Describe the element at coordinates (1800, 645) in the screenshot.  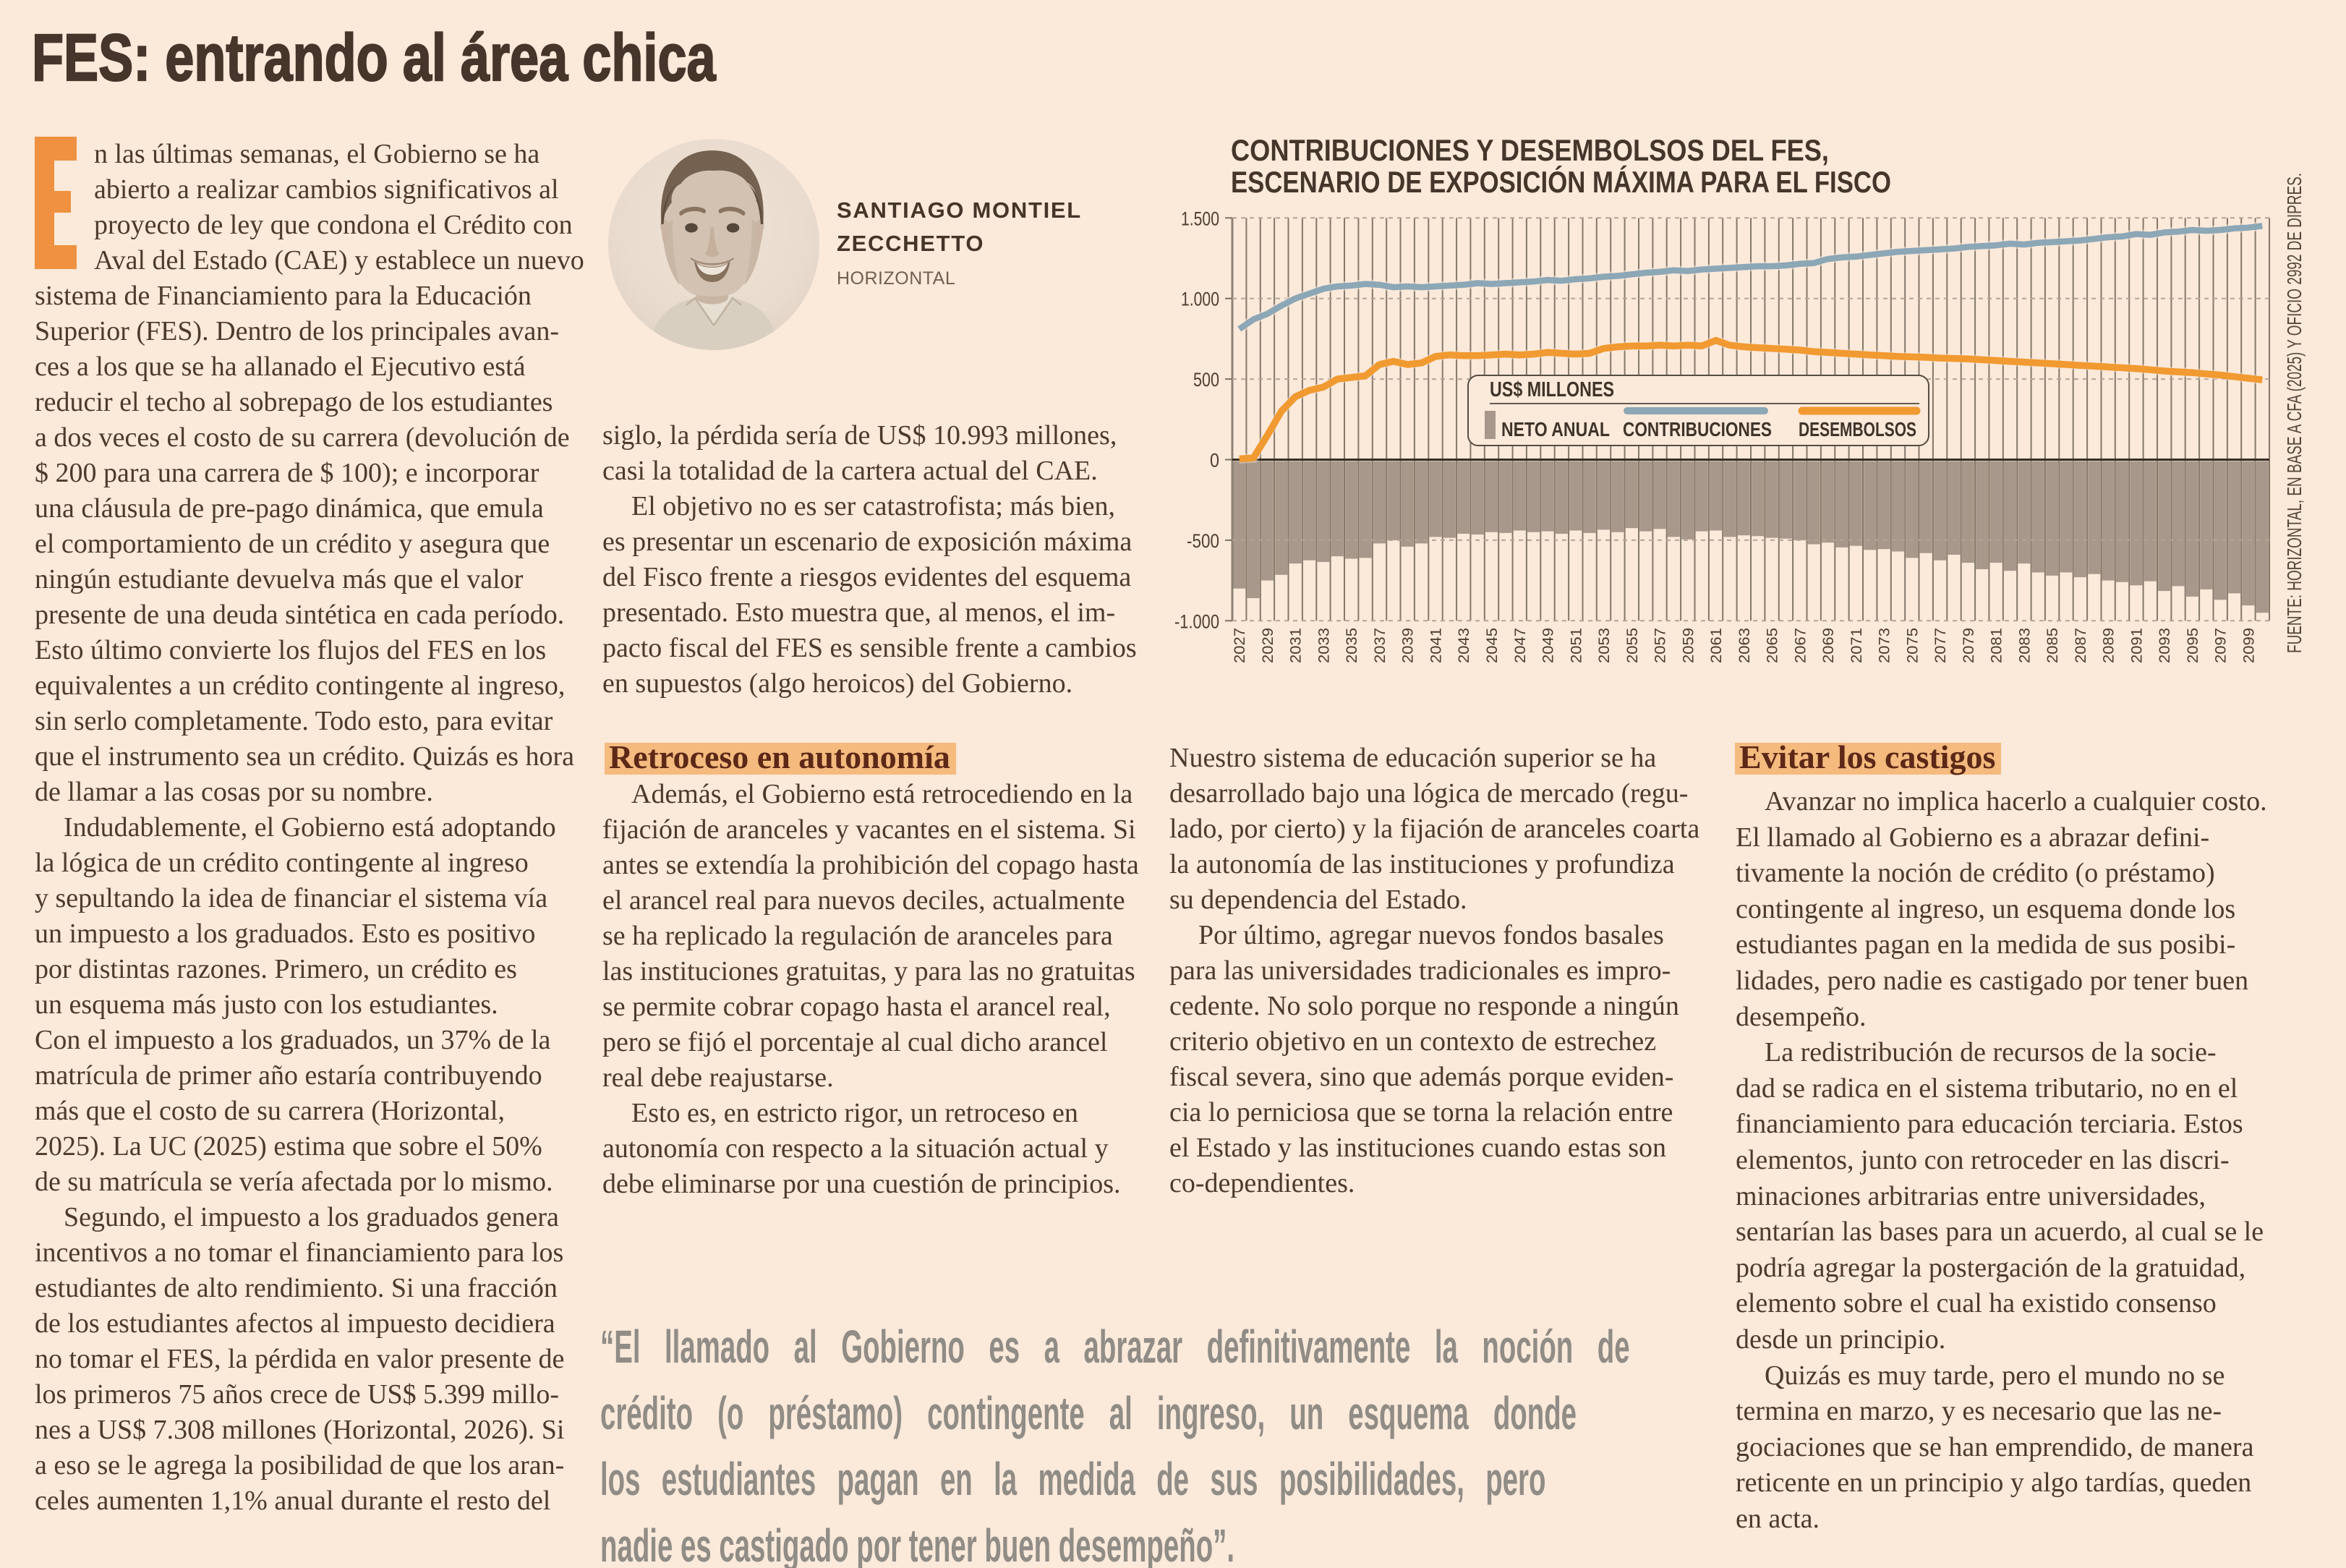
I see `svg-text: 2067` at that location.